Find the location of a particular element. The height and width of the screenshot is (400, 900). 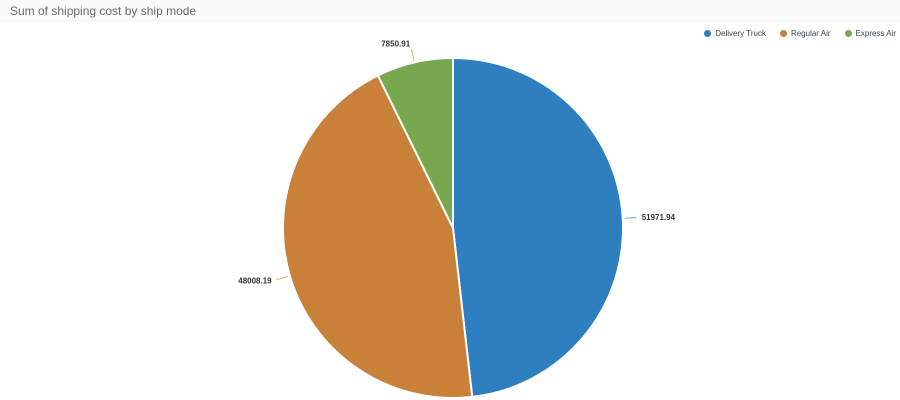

legend-item-regular-air: Regular Air is located at coordinates (805, 33).